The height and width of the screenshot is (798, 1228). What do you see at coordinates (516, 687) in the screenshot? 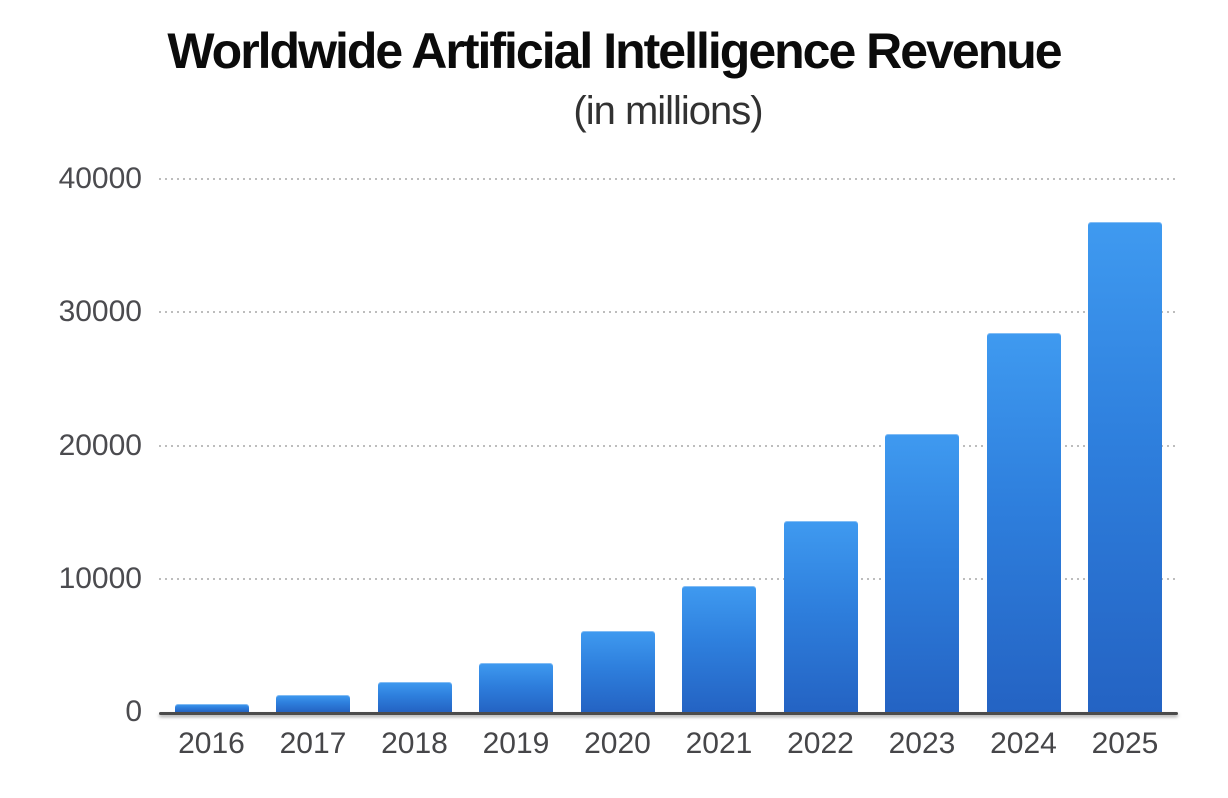
I see `bar-2019` at bounding box center [516, 687].